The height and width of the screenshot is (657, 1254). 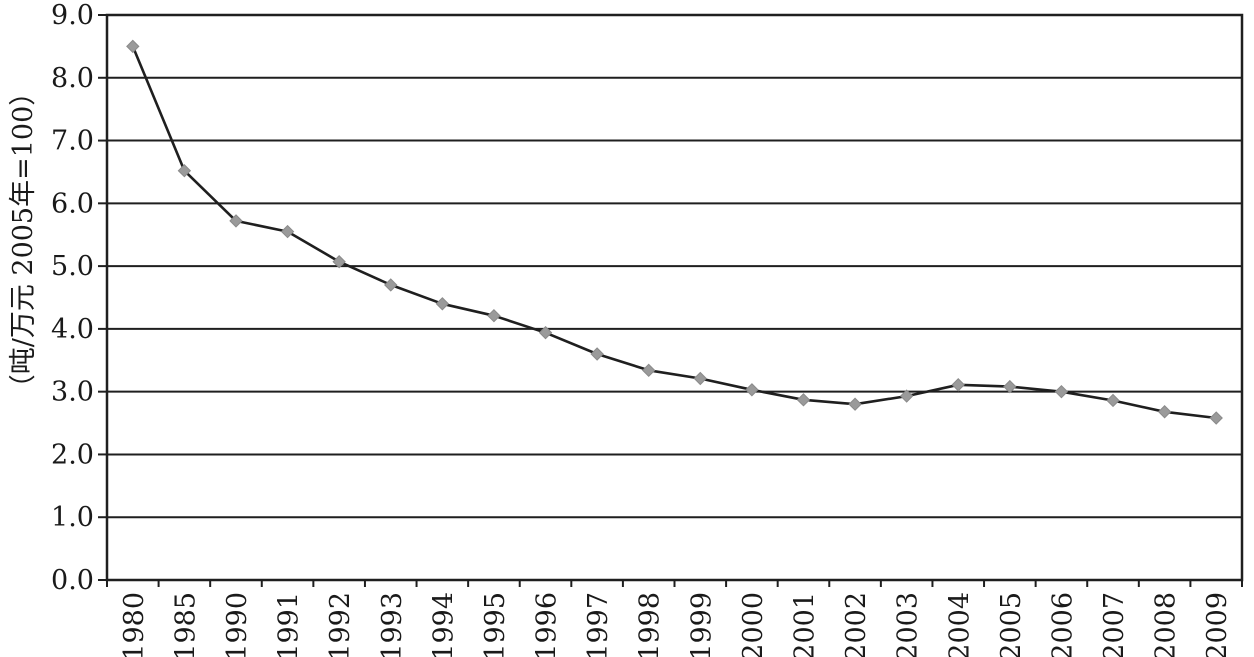 I want to click on y-axis-tick-label: 7.0, so click(x=72, y=141).